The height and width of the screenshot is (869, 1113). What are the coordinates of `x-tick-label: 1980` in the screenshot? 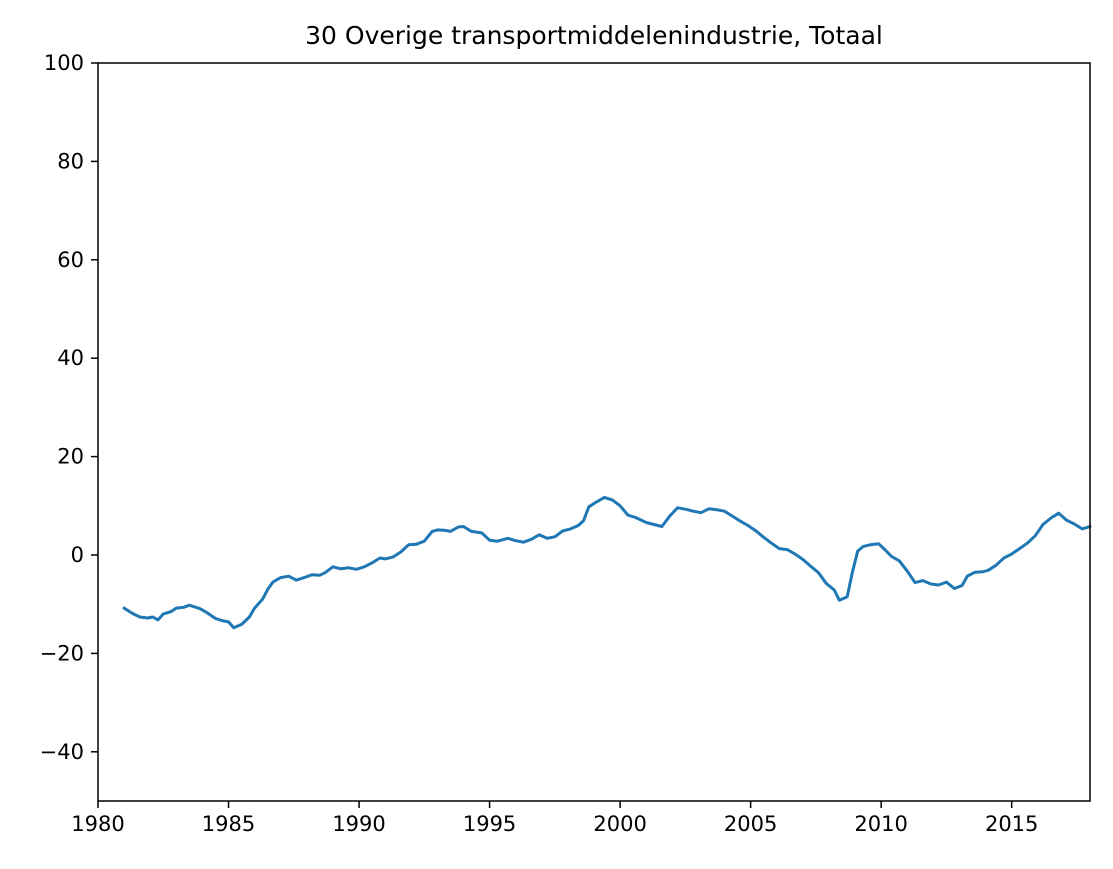 It's located at (97, 824).